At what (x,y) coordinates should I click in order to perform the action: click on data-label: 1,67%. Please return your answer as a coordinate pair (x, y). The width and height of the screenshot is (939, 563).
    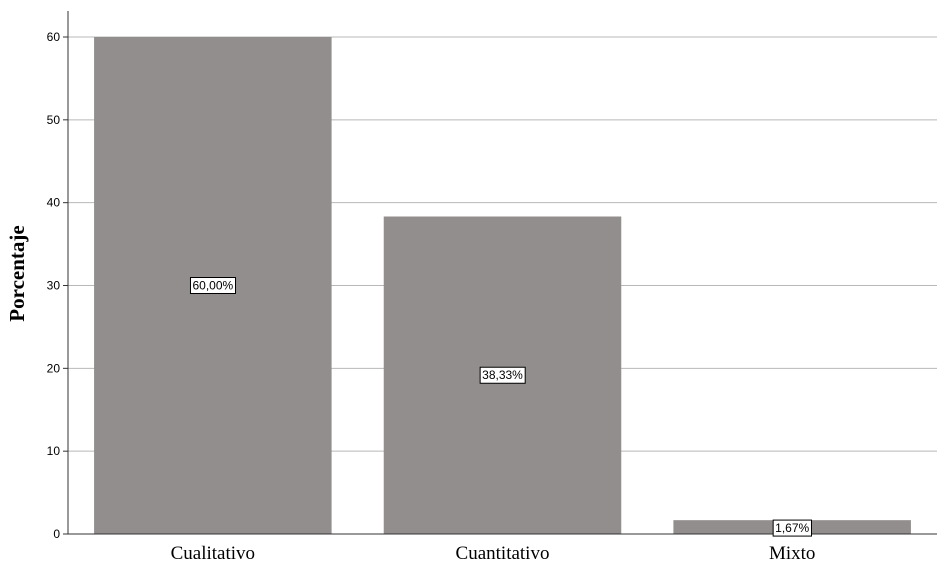
    Looking at the image, I should click on (792, 528).